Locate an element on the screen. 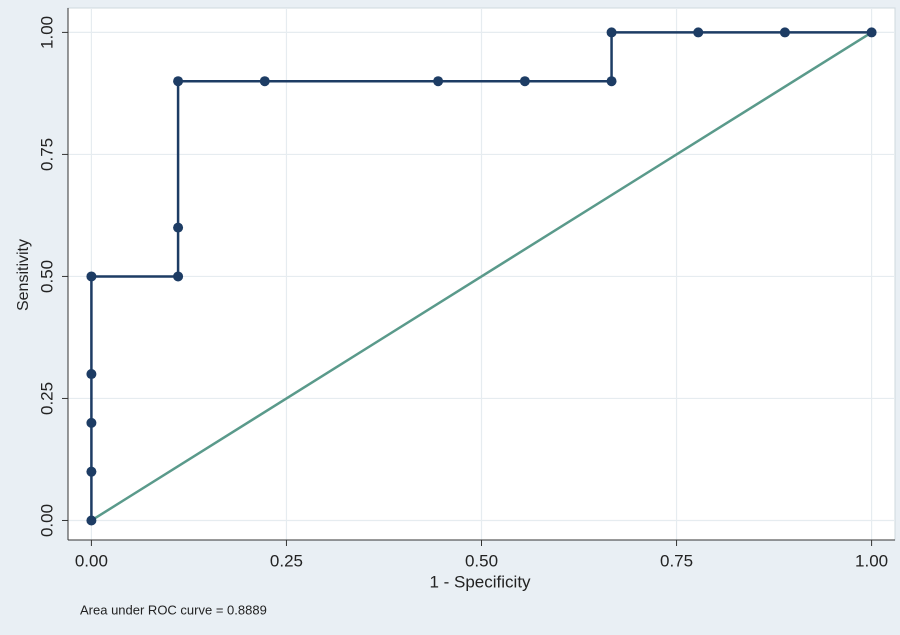 The height and width of the screenshot is (635, 900). x-tick-label: 0.25 is located at coordinates (286, 560).